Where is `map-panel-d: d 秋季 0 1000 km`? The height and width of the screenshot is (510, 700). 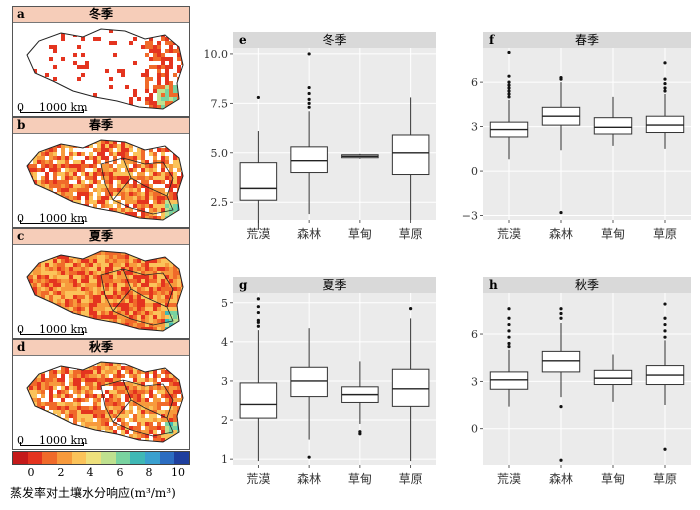 map-panel-d: d 秋季 0 1000 km is located at coordinates (101, 394).